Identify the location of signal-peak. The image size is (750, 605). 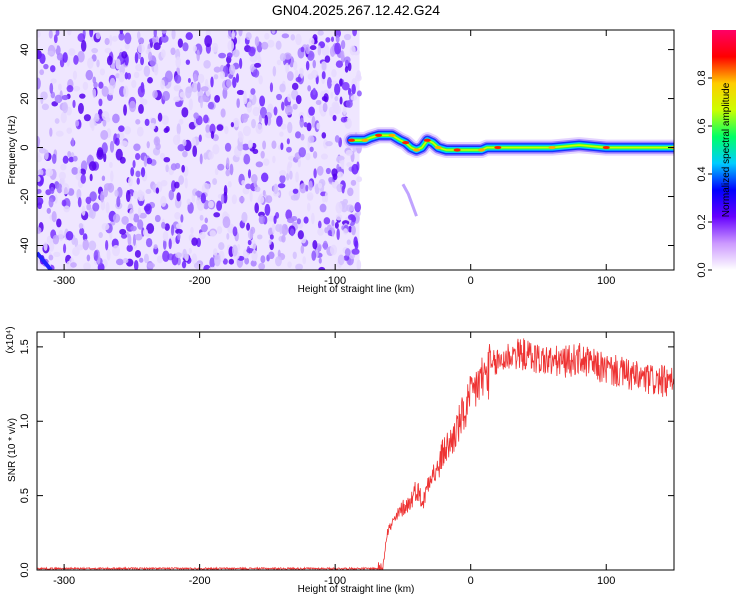
(438, 147).